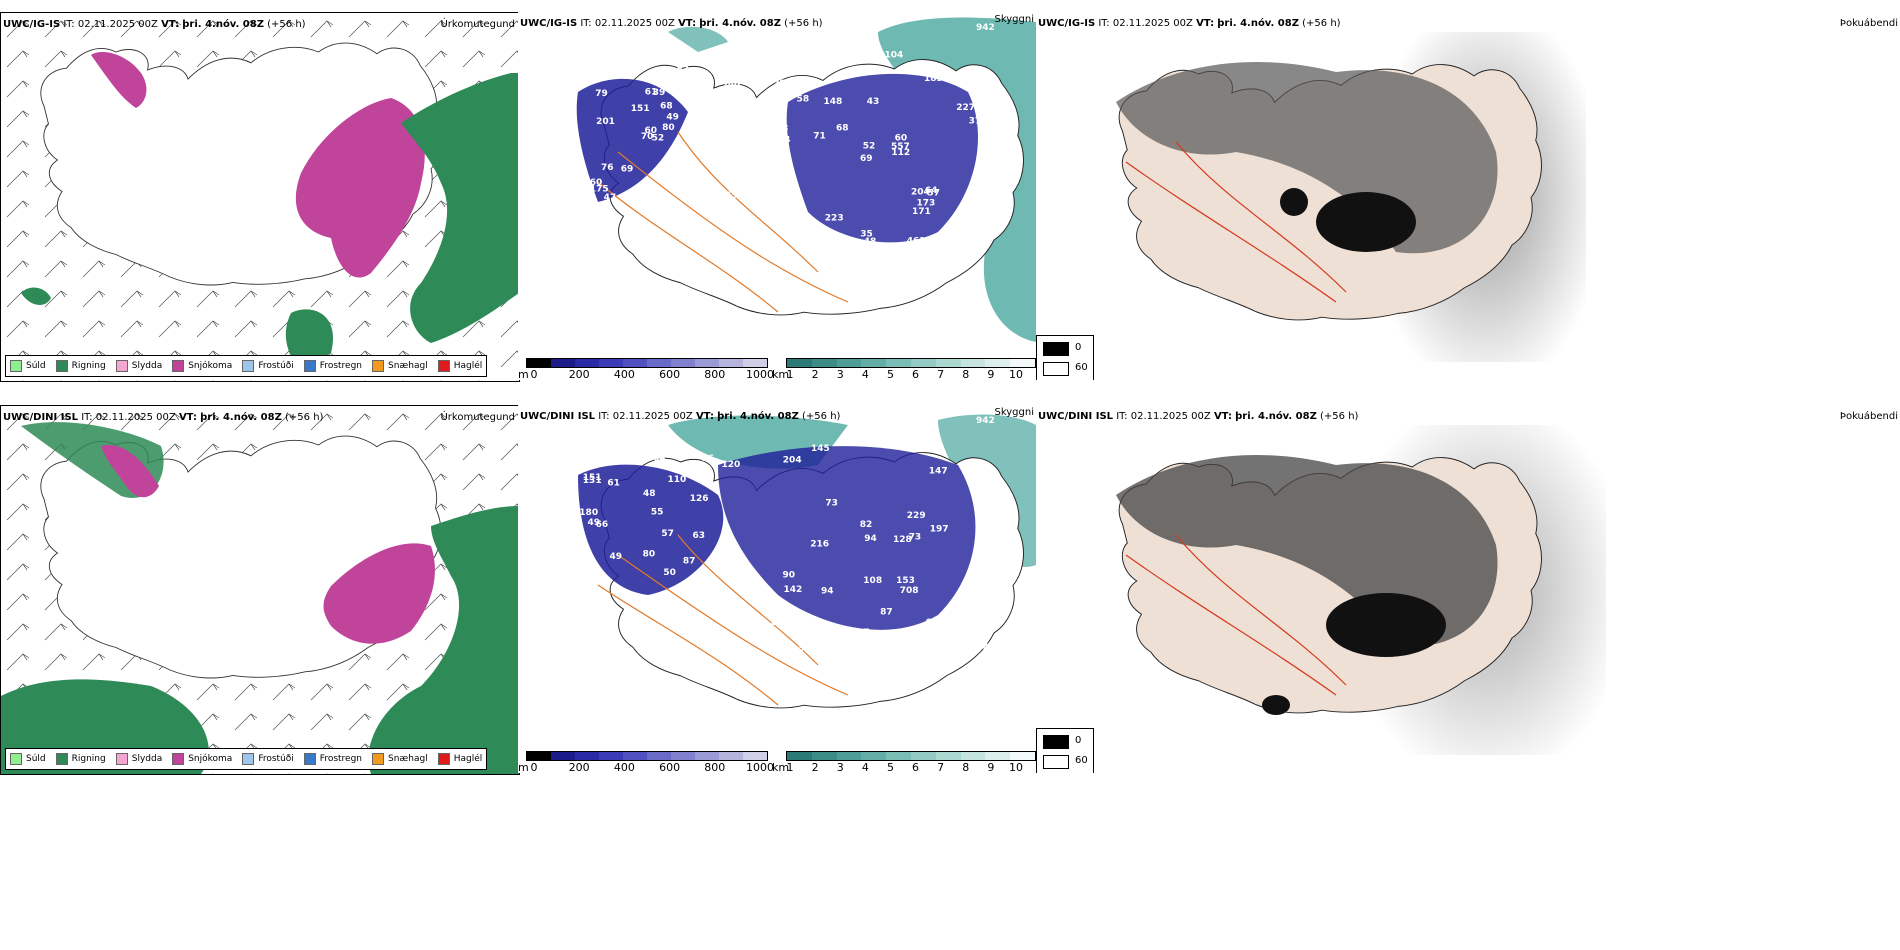 Image resolution: width=1900 pixels, height=950 pixels. I want to click on fog-title: Þokuábendi, so click(1868, 416).